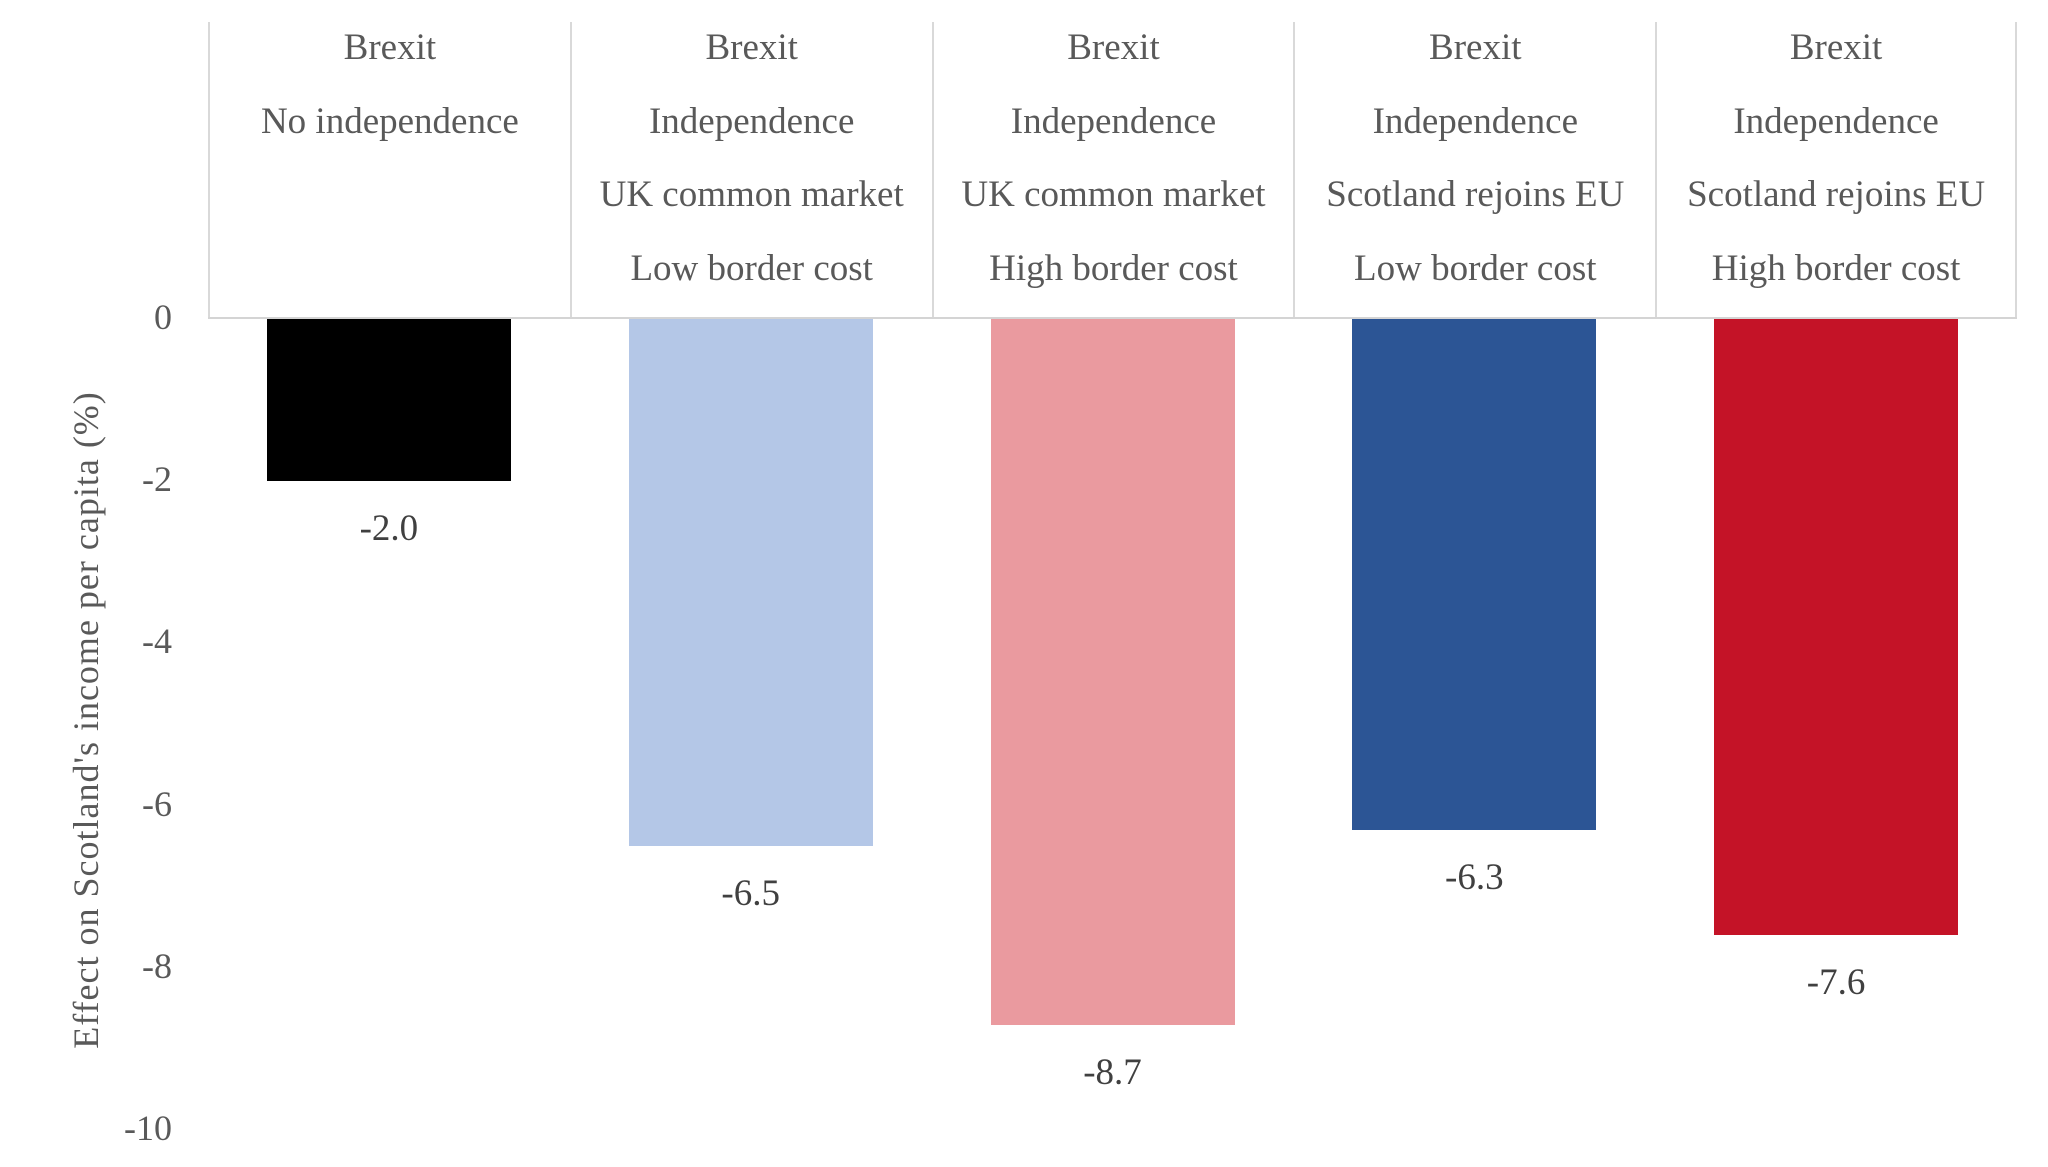 The height and width of the screenshot is (1167, 2048). Describe the element at coordinates (157, 803) in the screenshot. I see `y-tick-label: -6` at that location.